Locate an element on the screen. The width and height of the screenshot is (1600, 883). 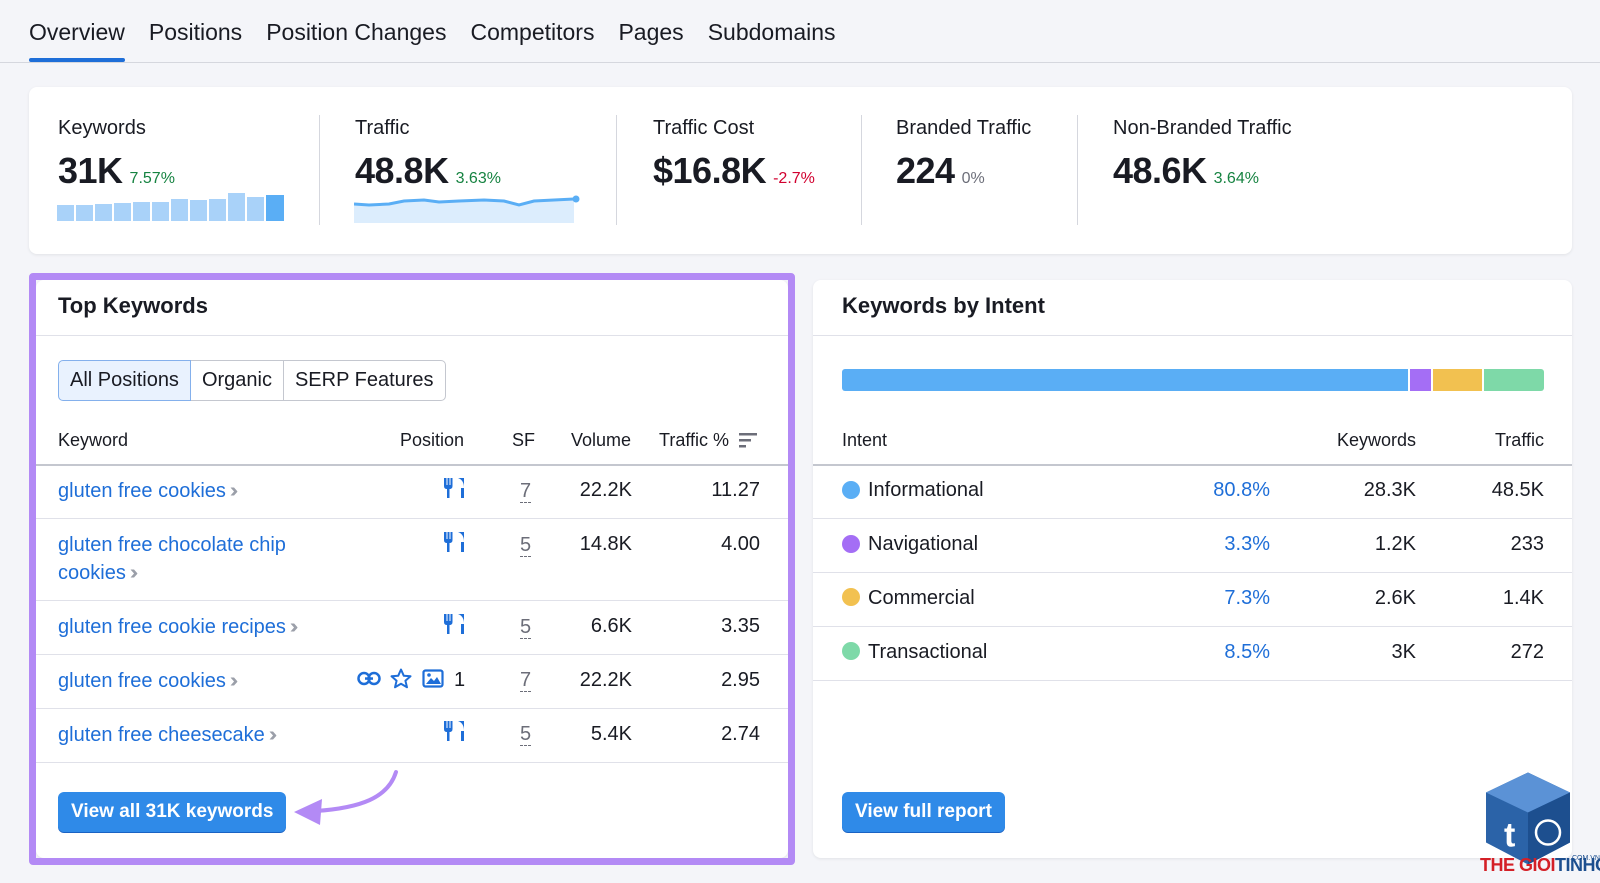
intent-name: Navigational is located at coordinates (923, 544).